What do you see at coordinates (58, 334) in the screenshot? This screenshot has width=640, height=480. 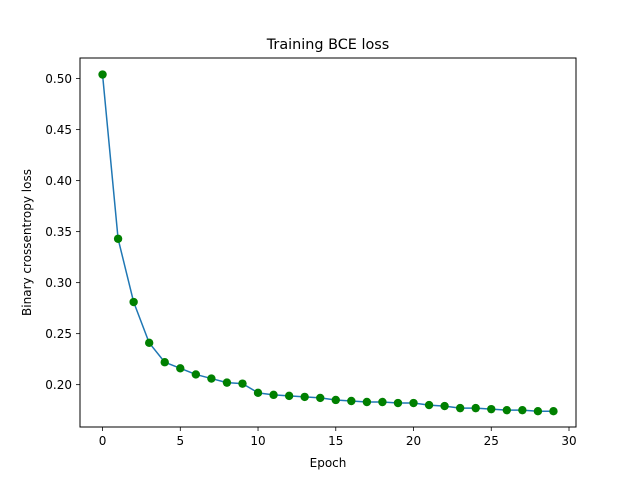 I see `y-tick-label: 0.25` at bounding box center [58, 334].